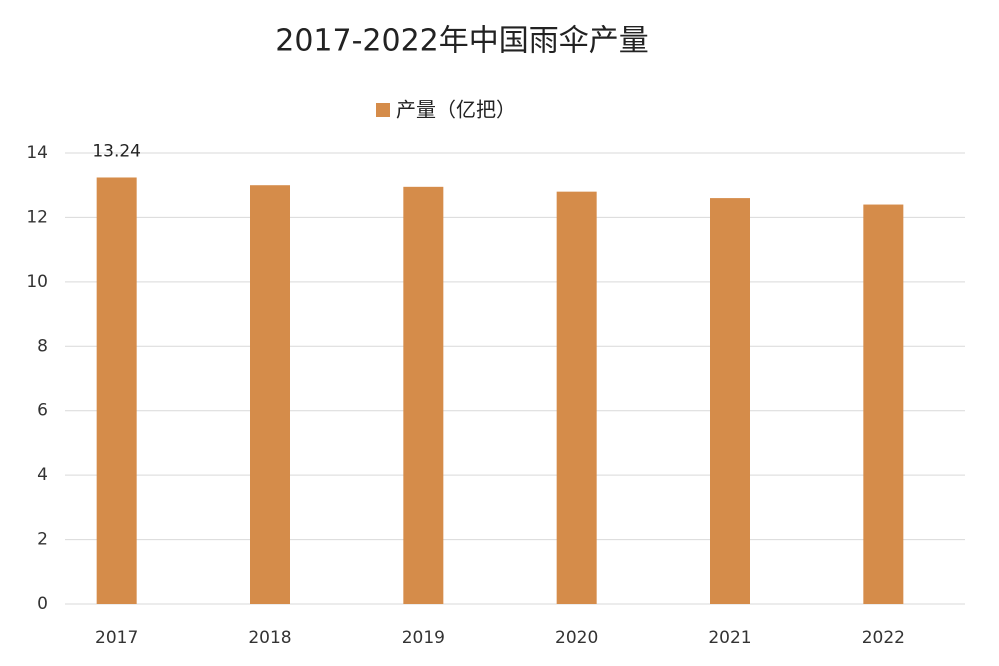 The image size is (999, 666). Describe the element at coordinates (116, 151) in the screenshot. I see `data-label: 13.24` at that location.